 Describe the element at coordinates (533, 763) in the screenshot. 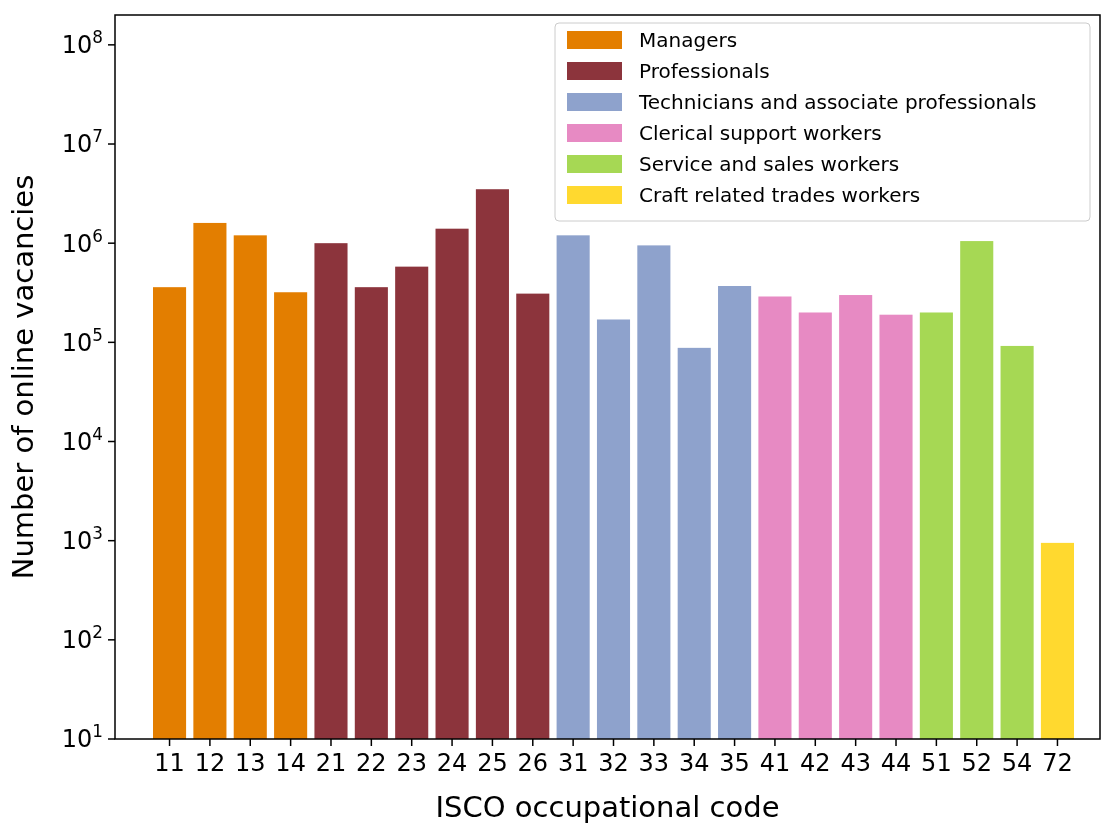

I see `x-tick-label: 26` at that location.